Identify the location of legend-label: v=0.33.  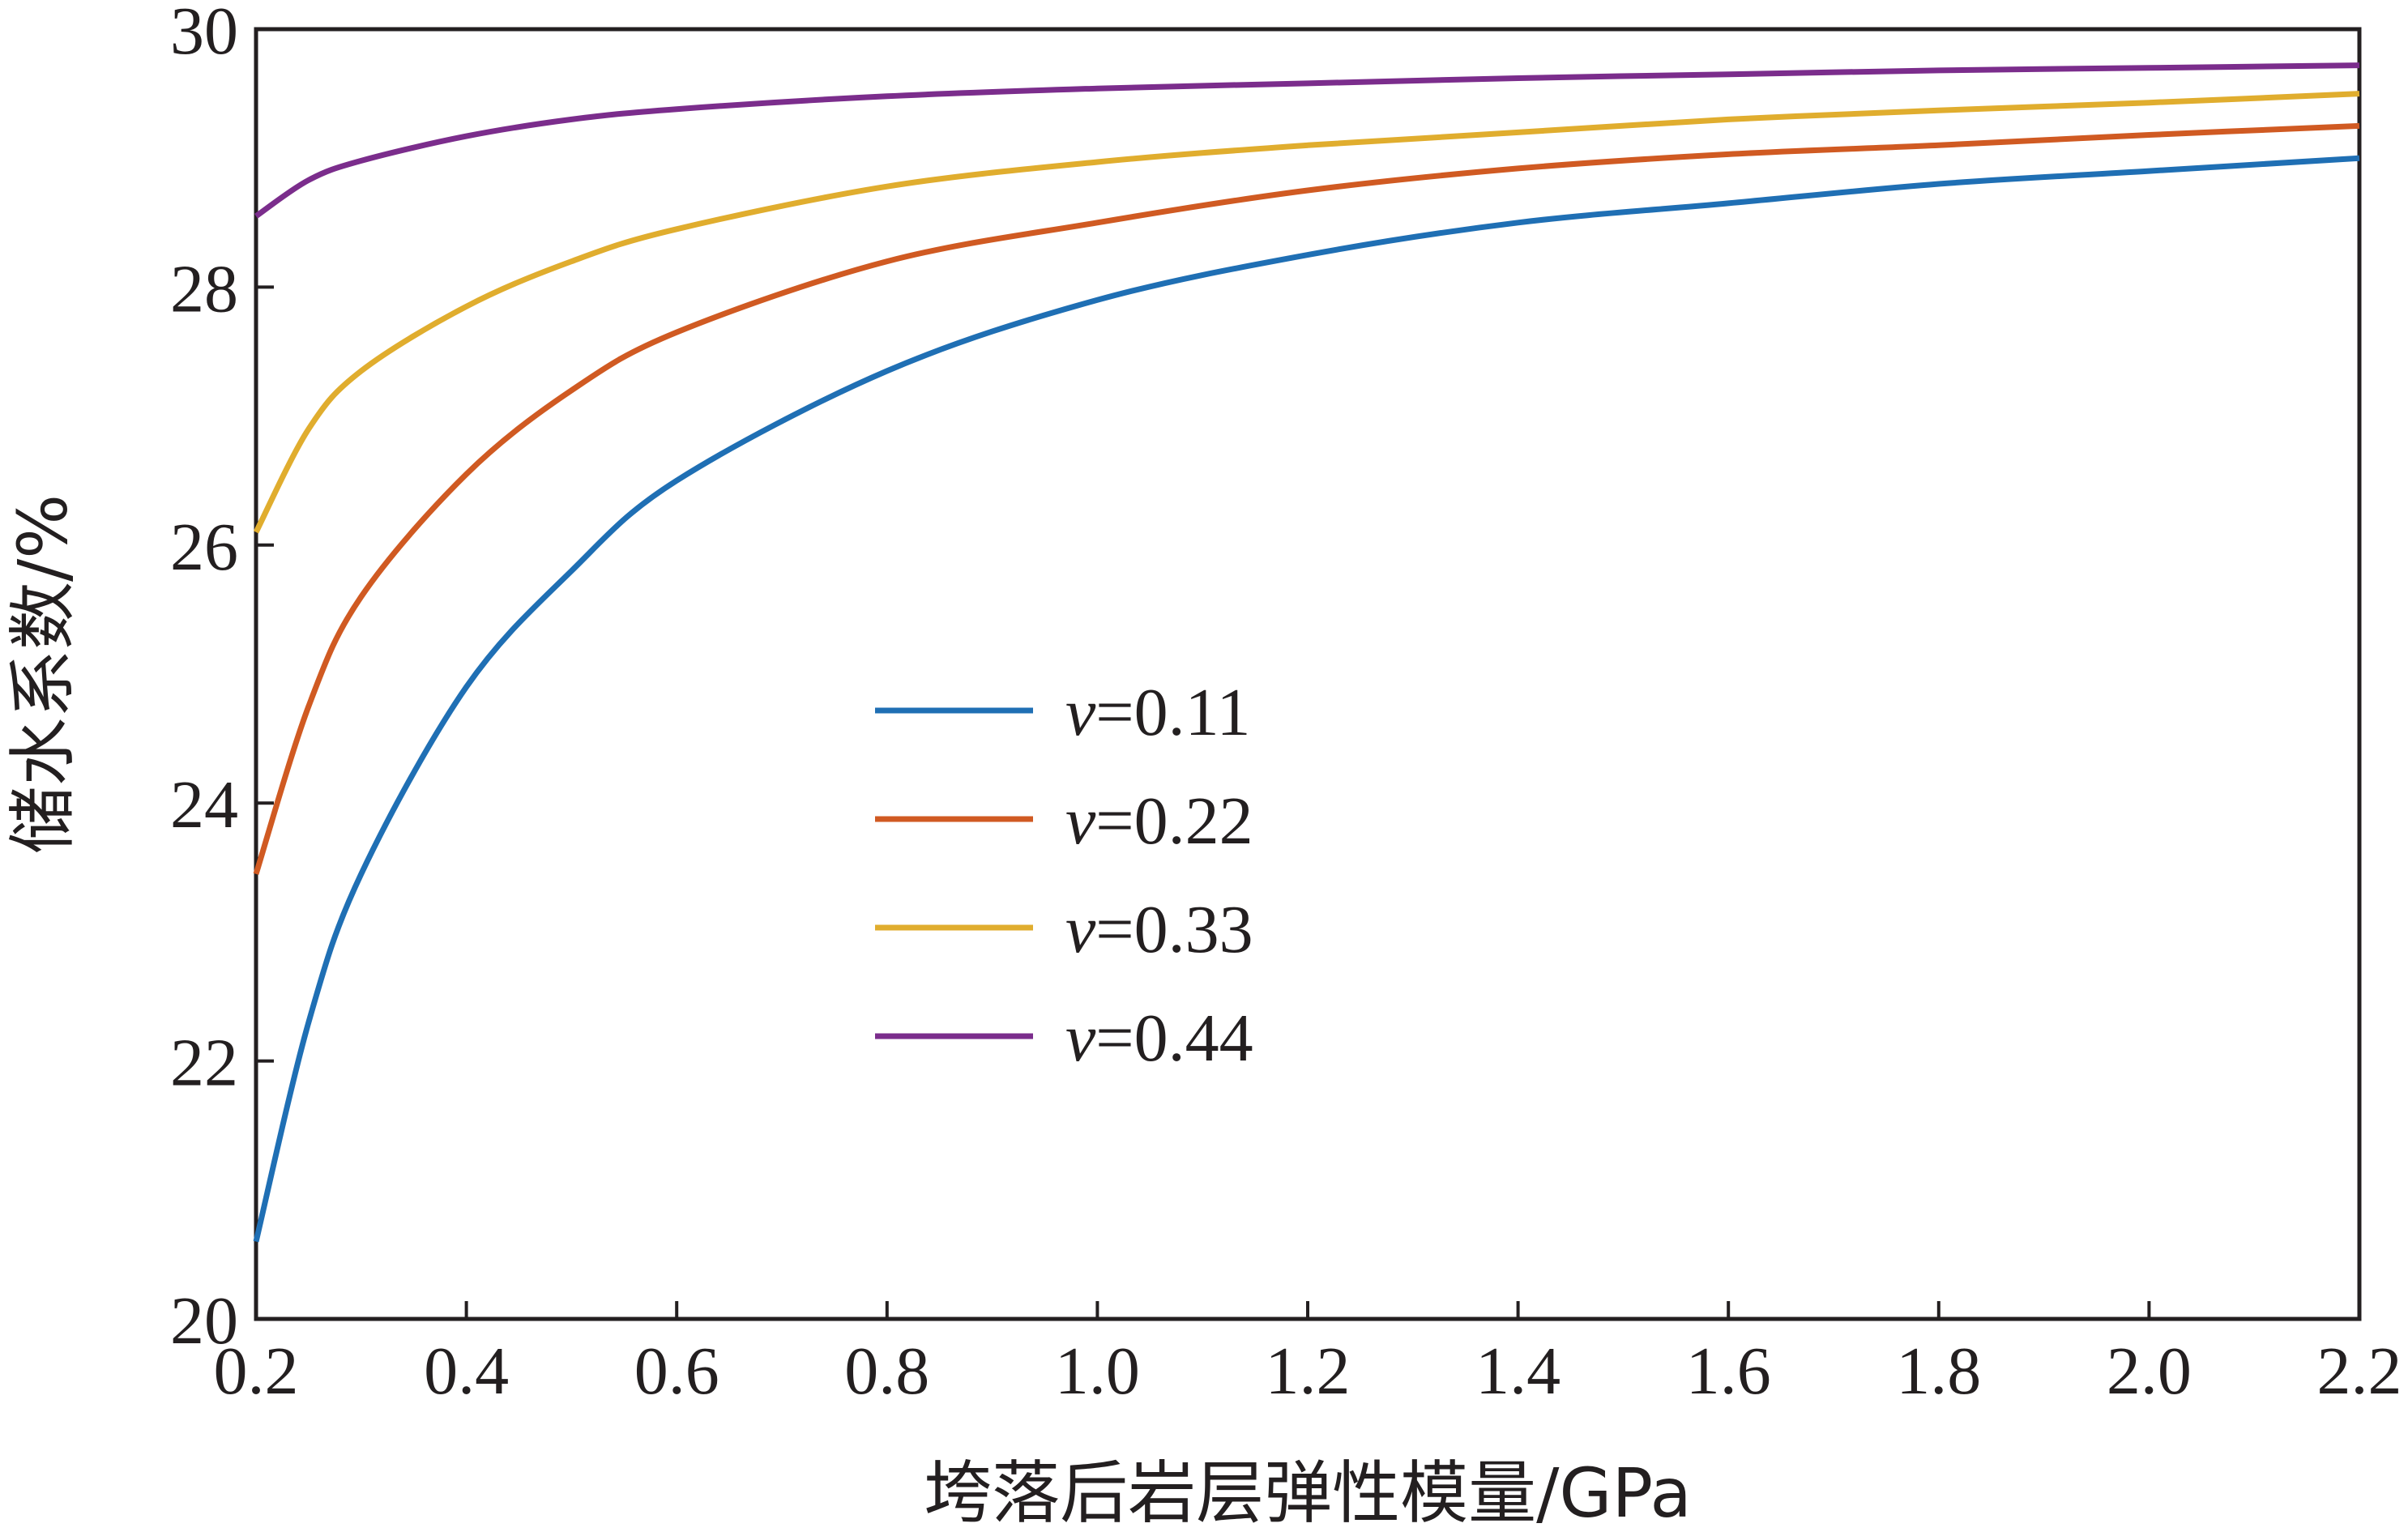
(1159, 929).